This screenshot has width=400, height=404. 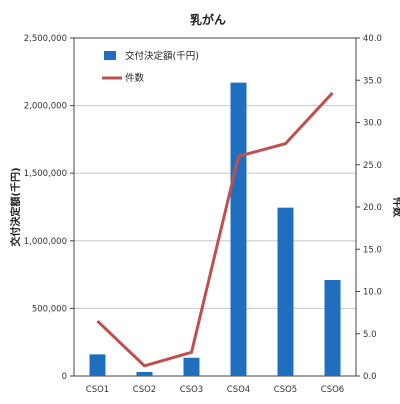 What do you see at coordinates (372, 250) in the screenshot?
I see `right-tick-label: 15.0` at bounding box center [372, 250].